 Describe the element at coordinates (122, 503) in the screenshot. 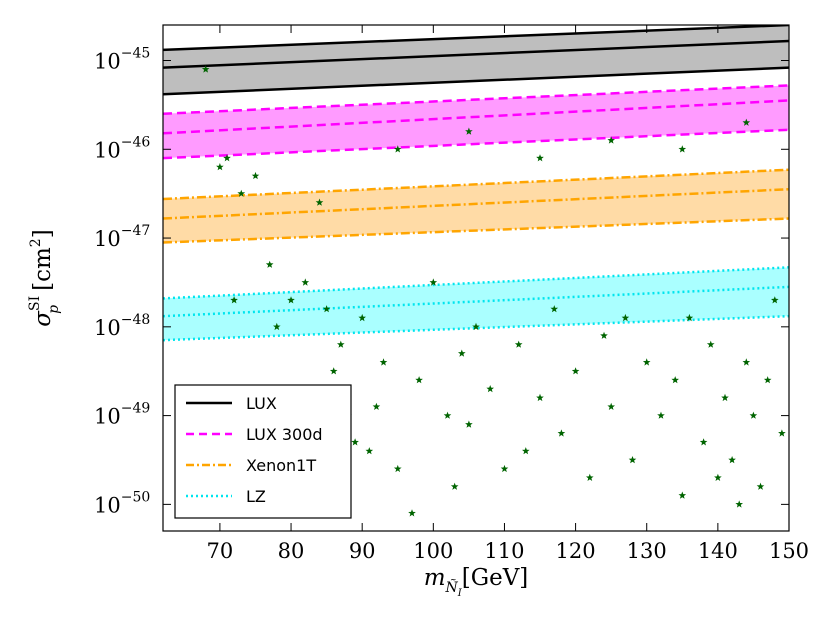

I see `y-tick-label: 10−50` at that location.